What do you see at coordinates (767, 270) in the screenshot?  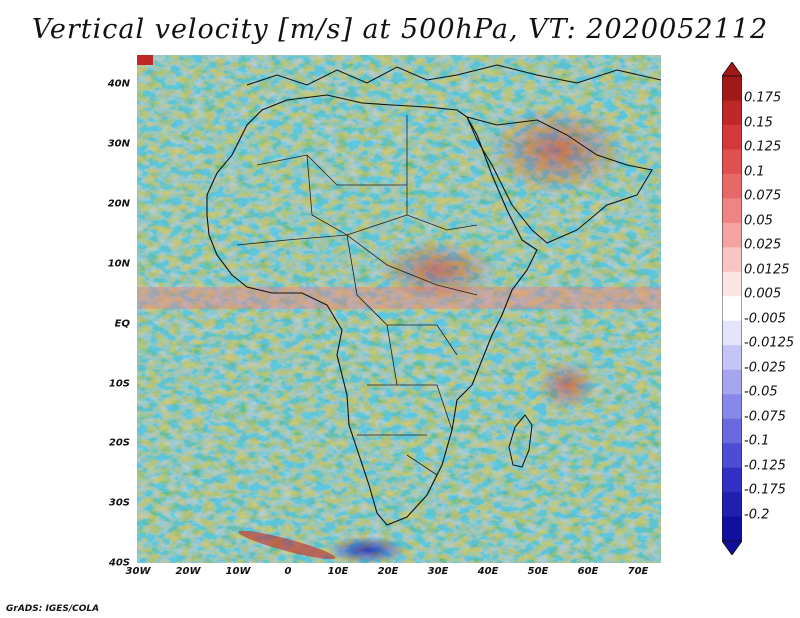 I see `colorbar-label: 0.0125` at bounding box center [767, 270].